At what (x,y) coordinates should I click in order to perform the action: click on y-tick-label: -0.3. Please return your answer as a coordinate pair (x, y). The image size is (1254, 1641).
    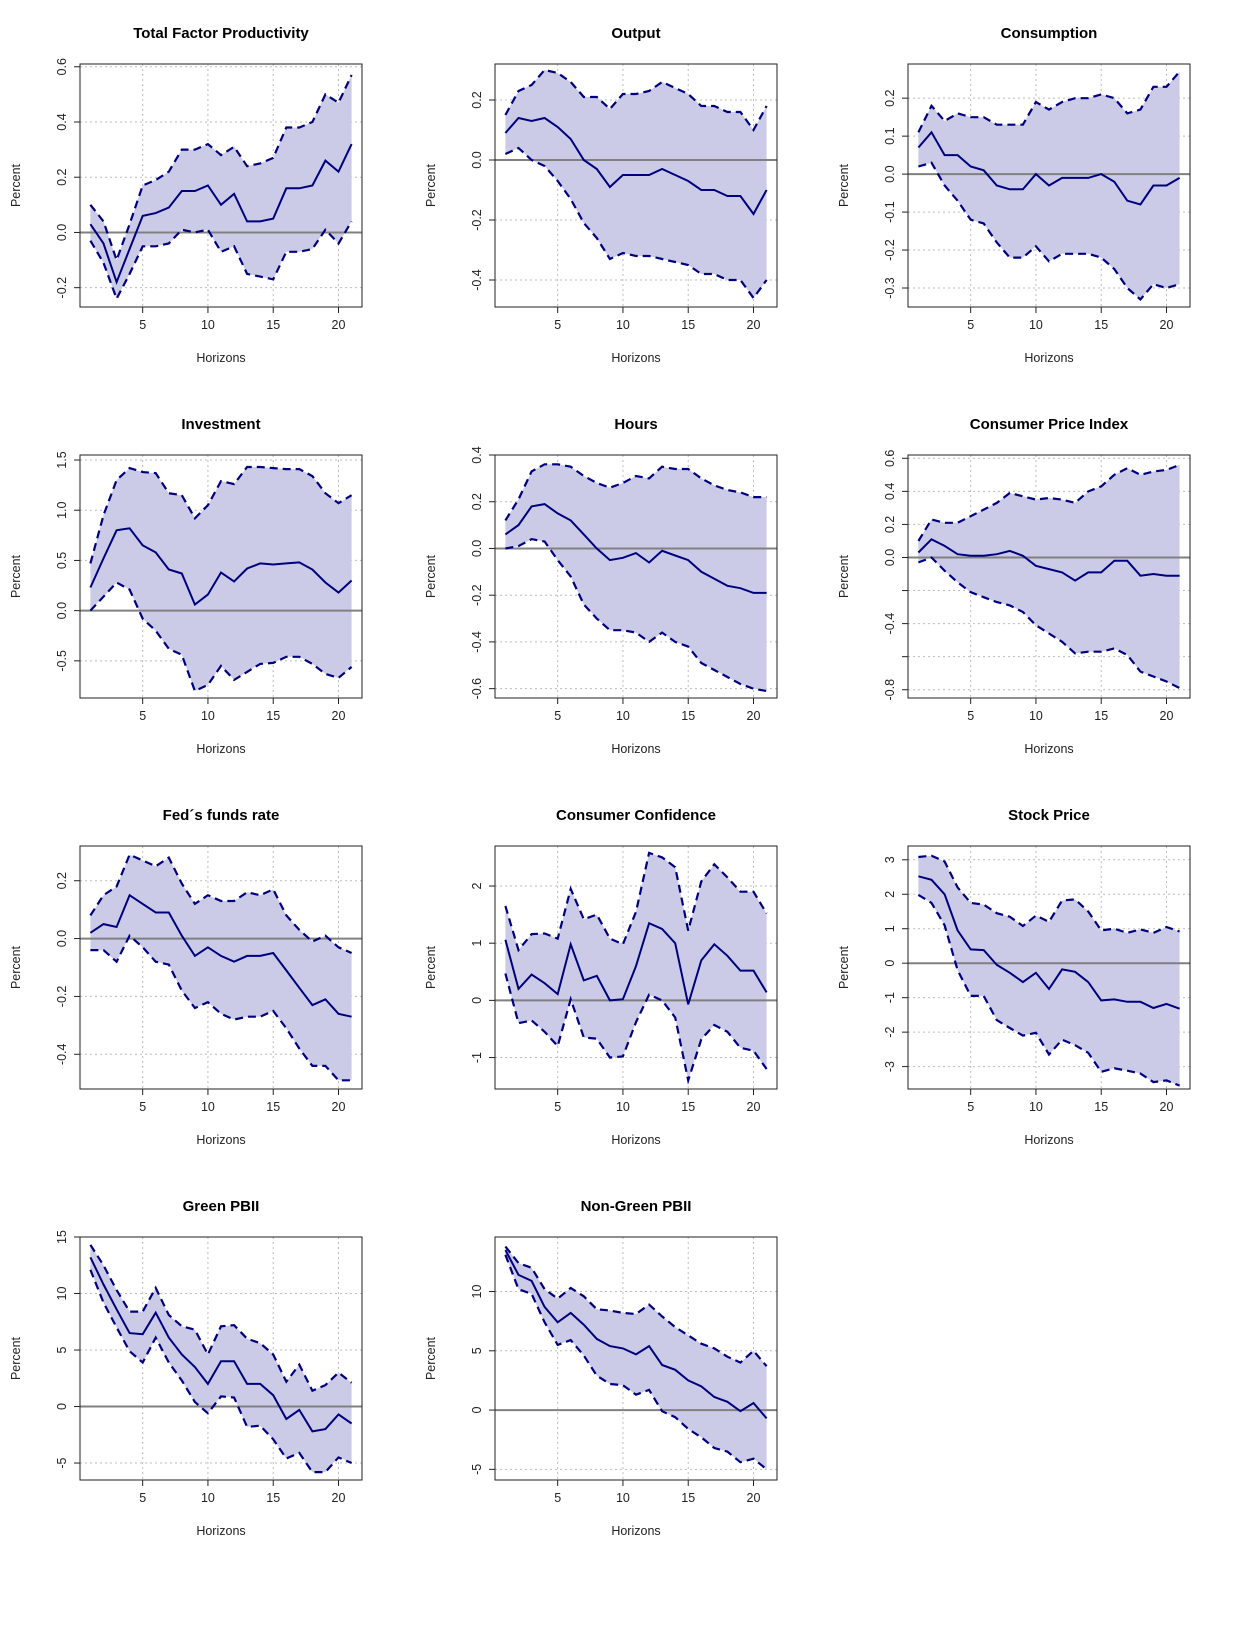
    Looking at the image, I should click on (890, 288).